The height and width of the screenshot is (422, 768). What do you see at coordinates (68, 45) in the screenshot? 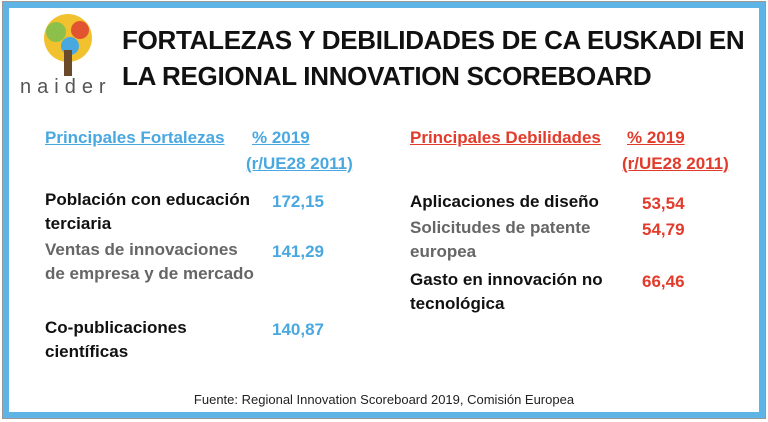
I see `logo-icon` at bounding box center [68, 45].